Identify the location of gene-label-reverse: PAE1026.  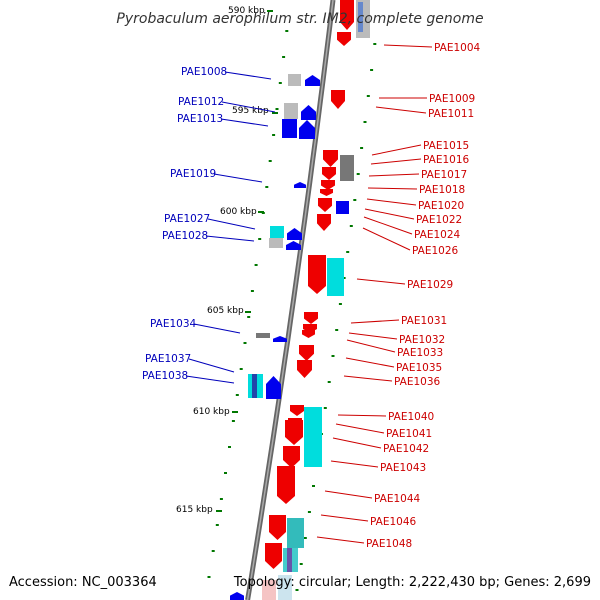
(435, 251).